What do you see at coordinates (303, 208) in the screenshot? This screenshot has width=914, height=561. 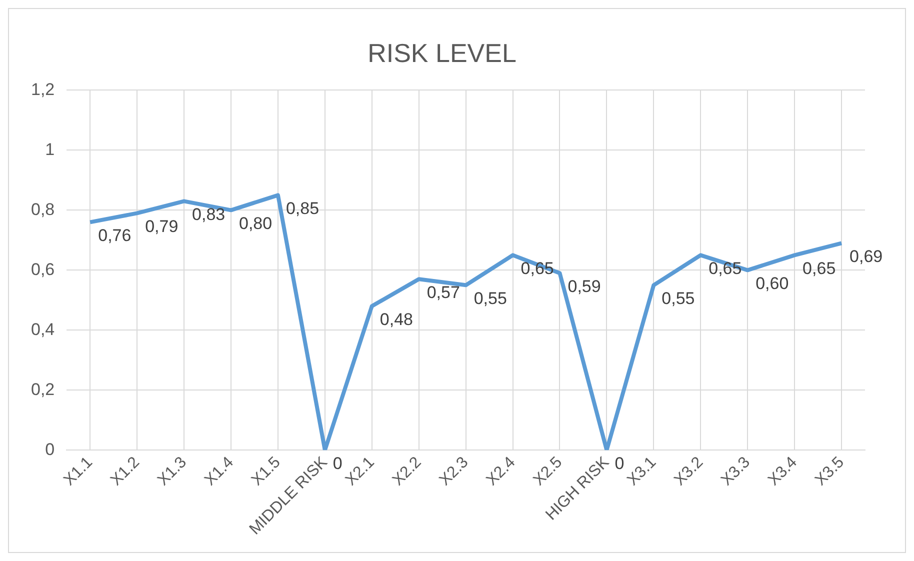 I see `data-label: 0,85` at bounding box center [303, 208].